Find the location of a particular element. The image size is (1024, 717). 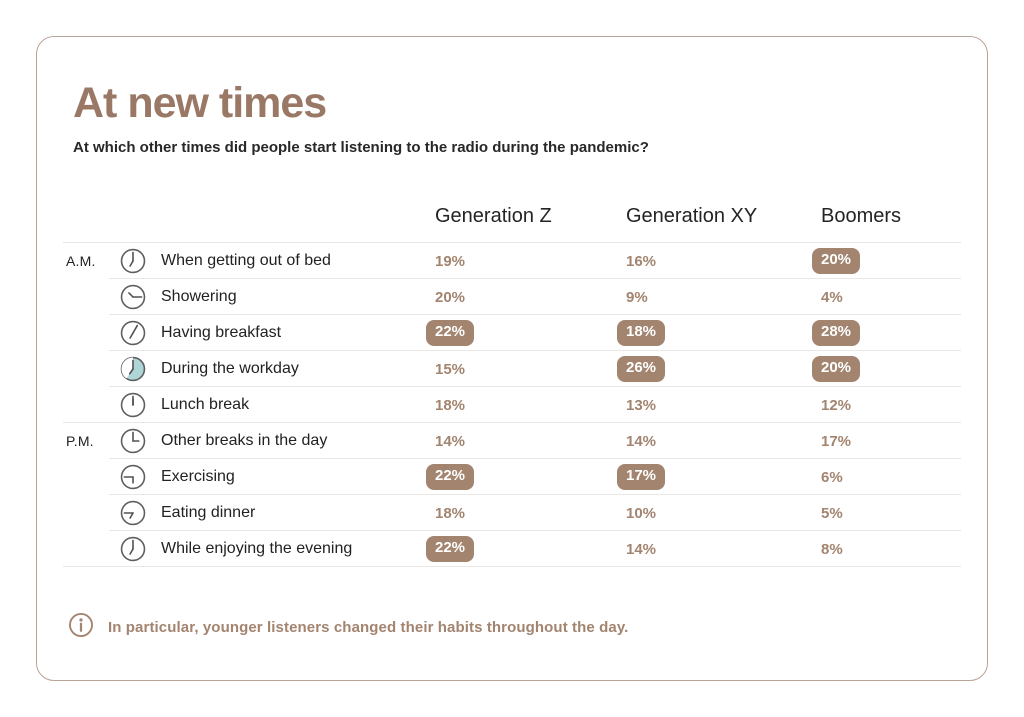

value-generation-z: 15% is located at coordinates (450, 369).